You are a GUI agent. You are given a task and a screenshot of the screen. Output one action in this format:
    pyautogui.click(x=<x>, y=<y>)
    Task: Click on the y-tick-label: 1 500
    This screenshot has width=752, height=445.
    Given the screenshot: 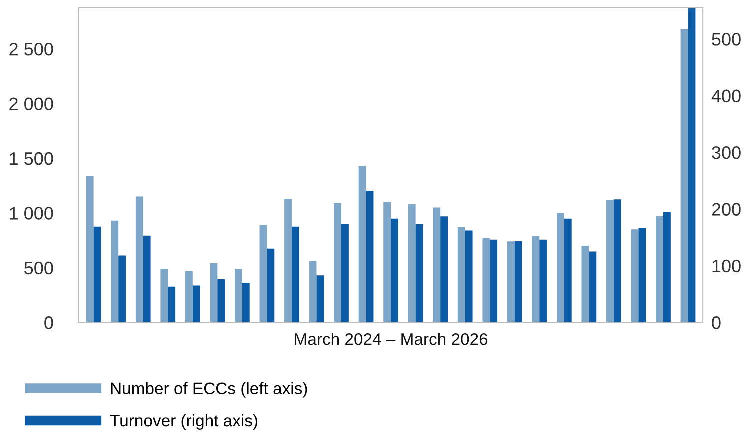 What is the action you would take?
    pyautogui.click(x=32, y=159)
    